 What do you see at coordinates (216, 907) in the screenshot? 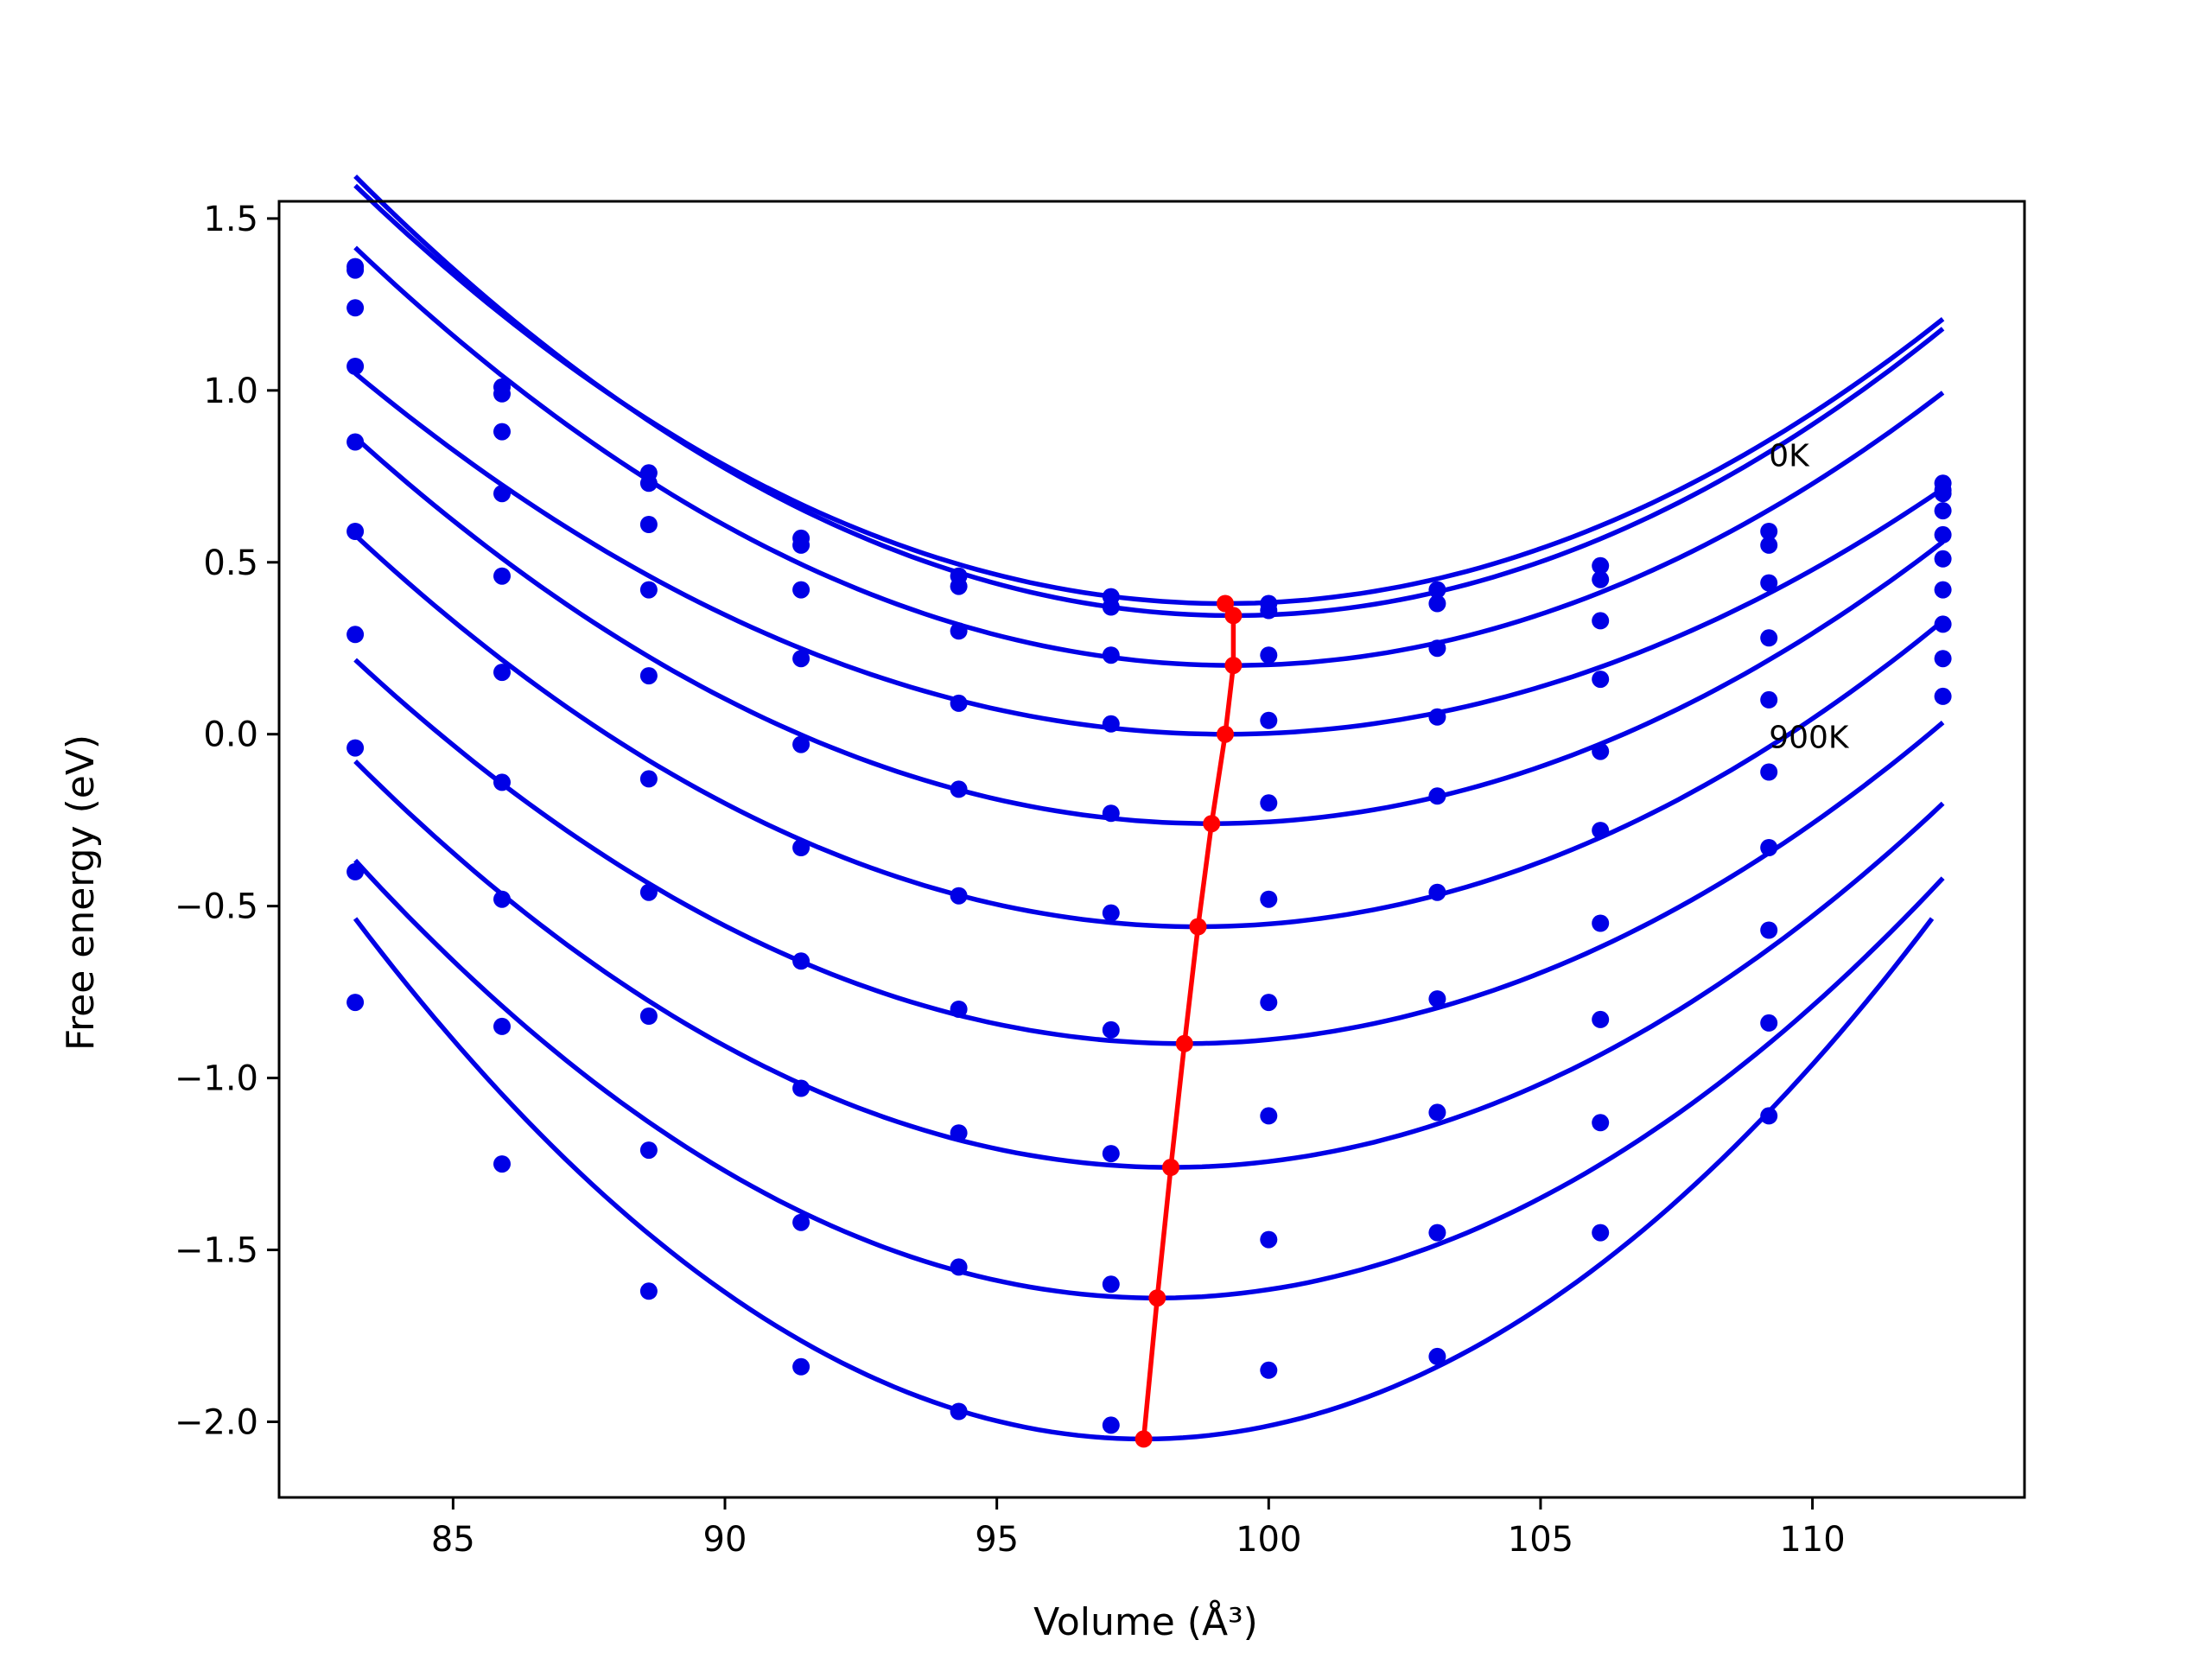
I see `y-tick-label-4: −0.5` at bounding box center [216, 907].